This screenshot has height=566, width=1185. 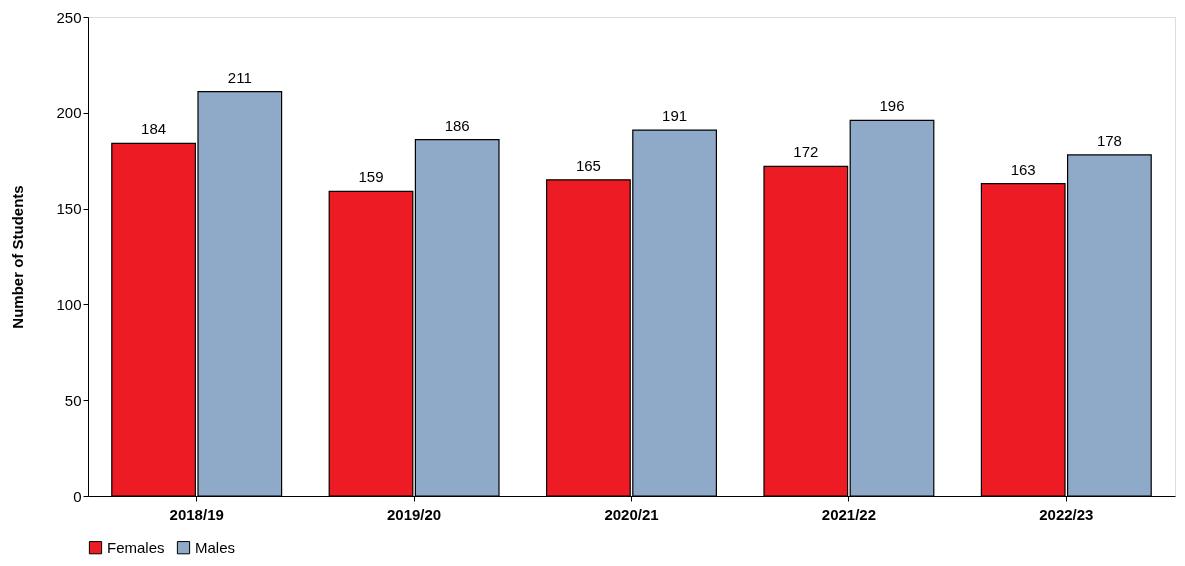 What do you see at coordinates (69, 17) in the screenshot?
I see `y-tick-label: 250` at bounding box center [69, 17].